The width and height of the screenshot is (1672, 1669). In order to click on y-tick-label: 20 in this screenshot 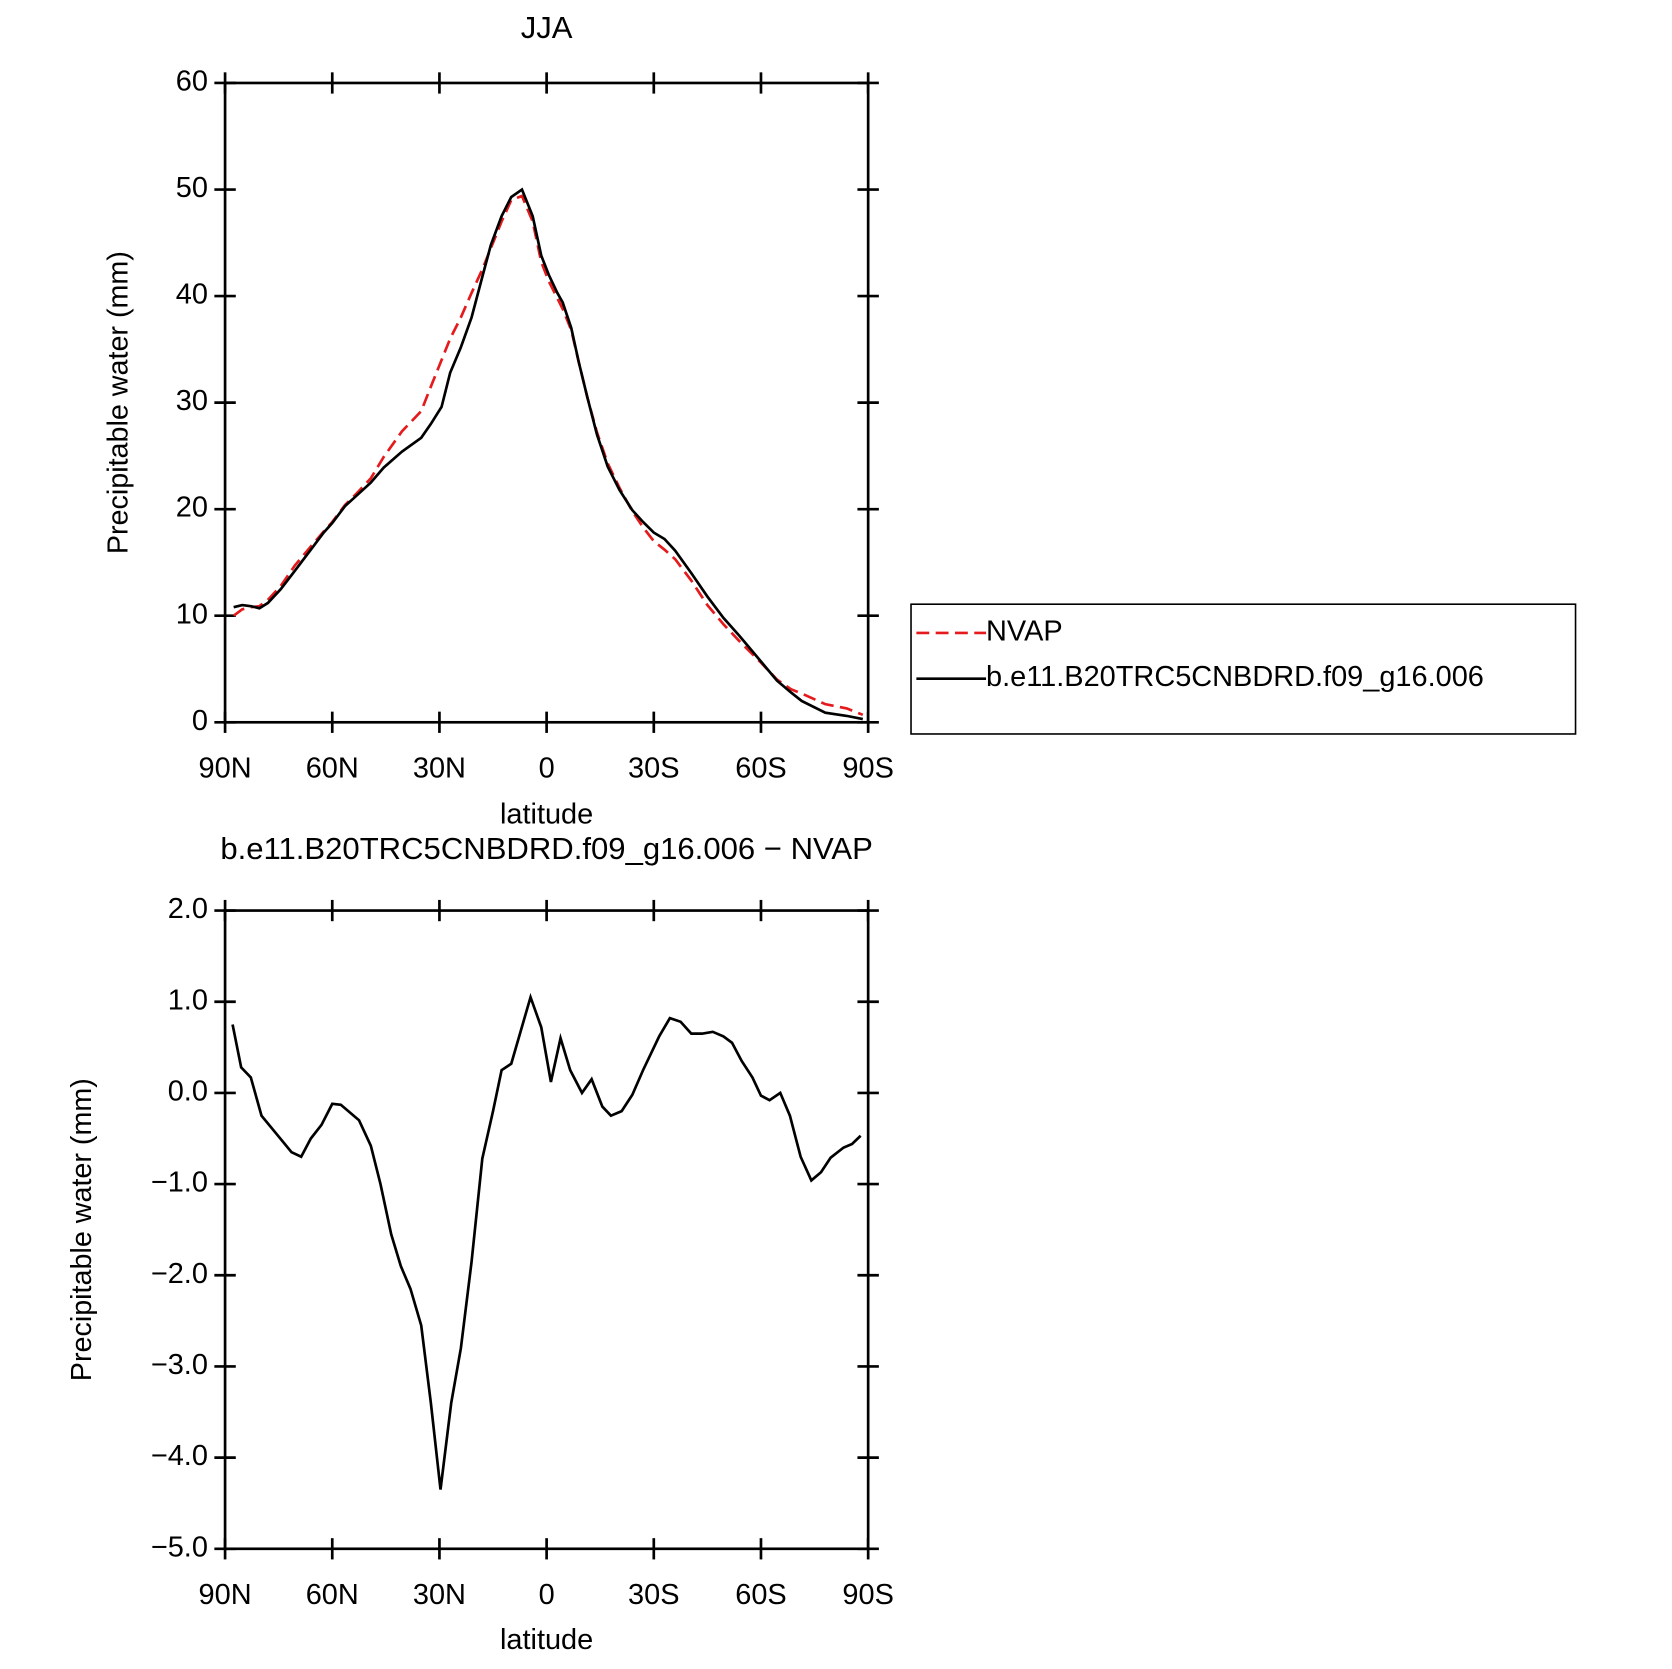, I will do `click(192, 508)`.